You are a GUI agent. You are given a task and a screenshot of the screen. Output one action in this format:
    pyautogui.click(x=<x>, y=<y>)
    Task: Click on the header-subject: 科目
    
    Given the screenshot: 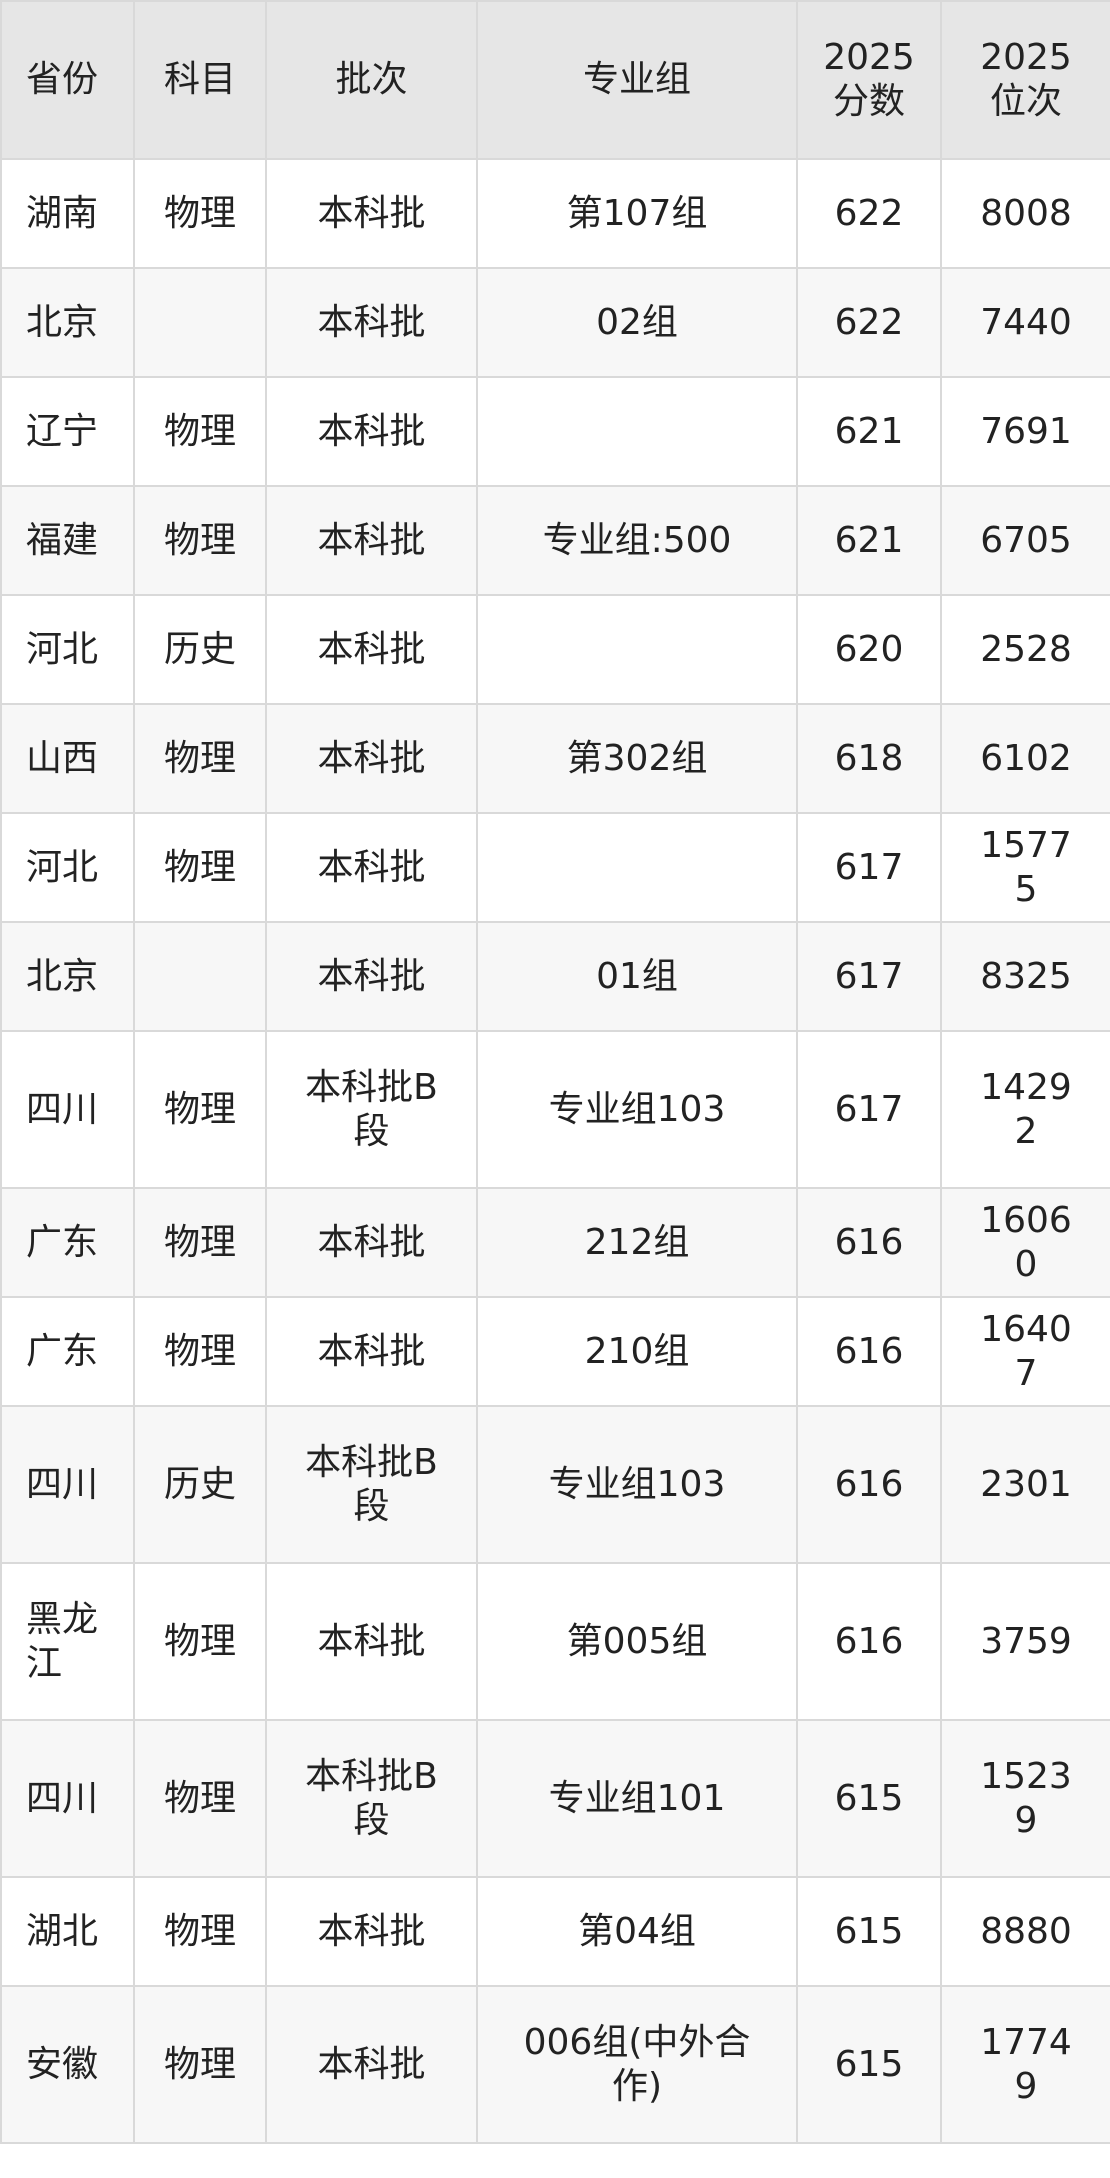 What is the action you would take?
    pyautogui.click(x=200, y=80)
    